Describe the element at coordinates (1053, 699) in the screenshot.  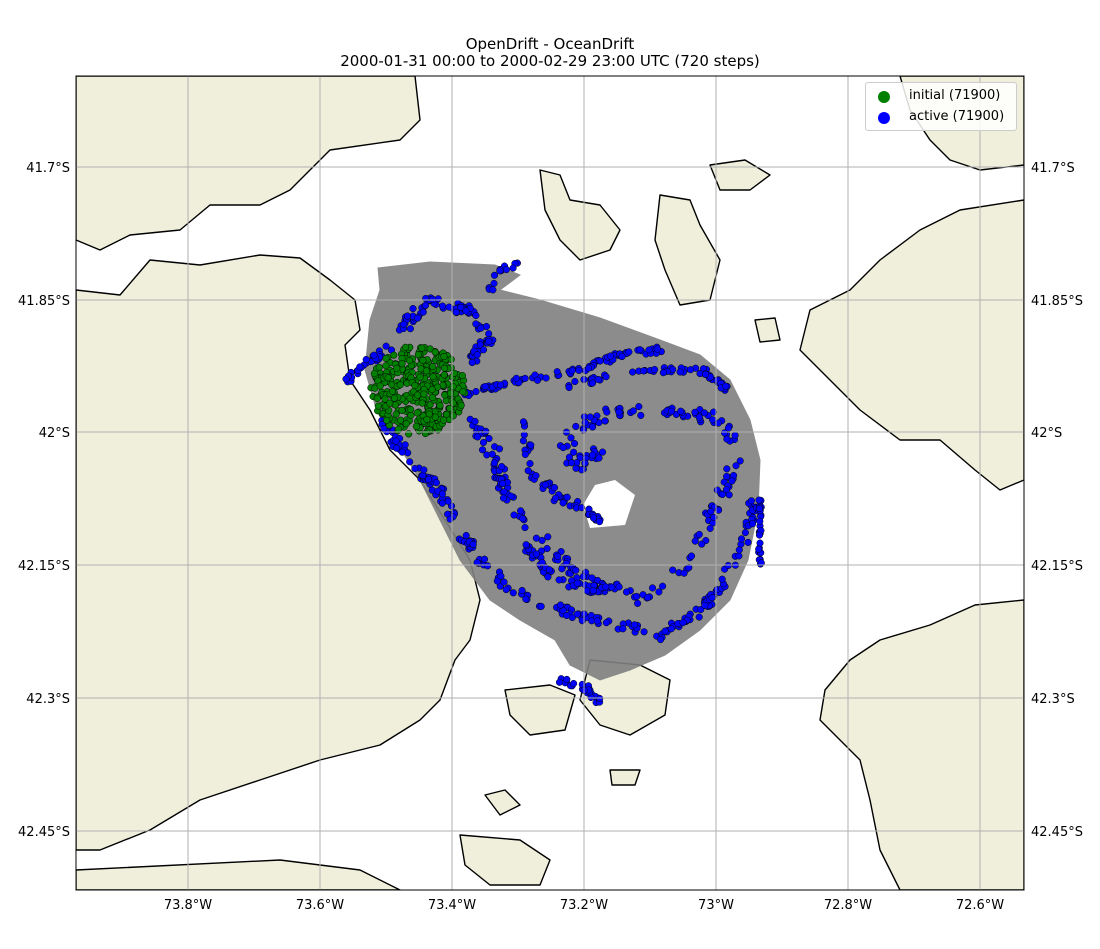
I see `lat-tick-label-right: 42.3°S` at that location.